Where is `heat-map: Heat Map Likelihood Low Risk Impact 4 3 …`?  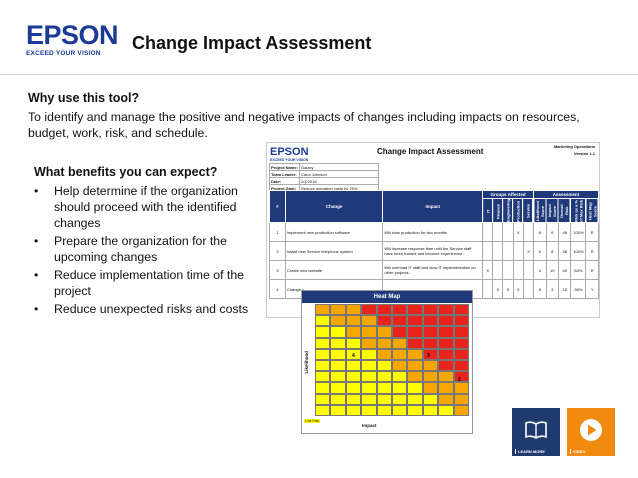
heat-map: Heat Map Likelihood Low Risk Impact 4 3 … is located at coordinates (387, 362).